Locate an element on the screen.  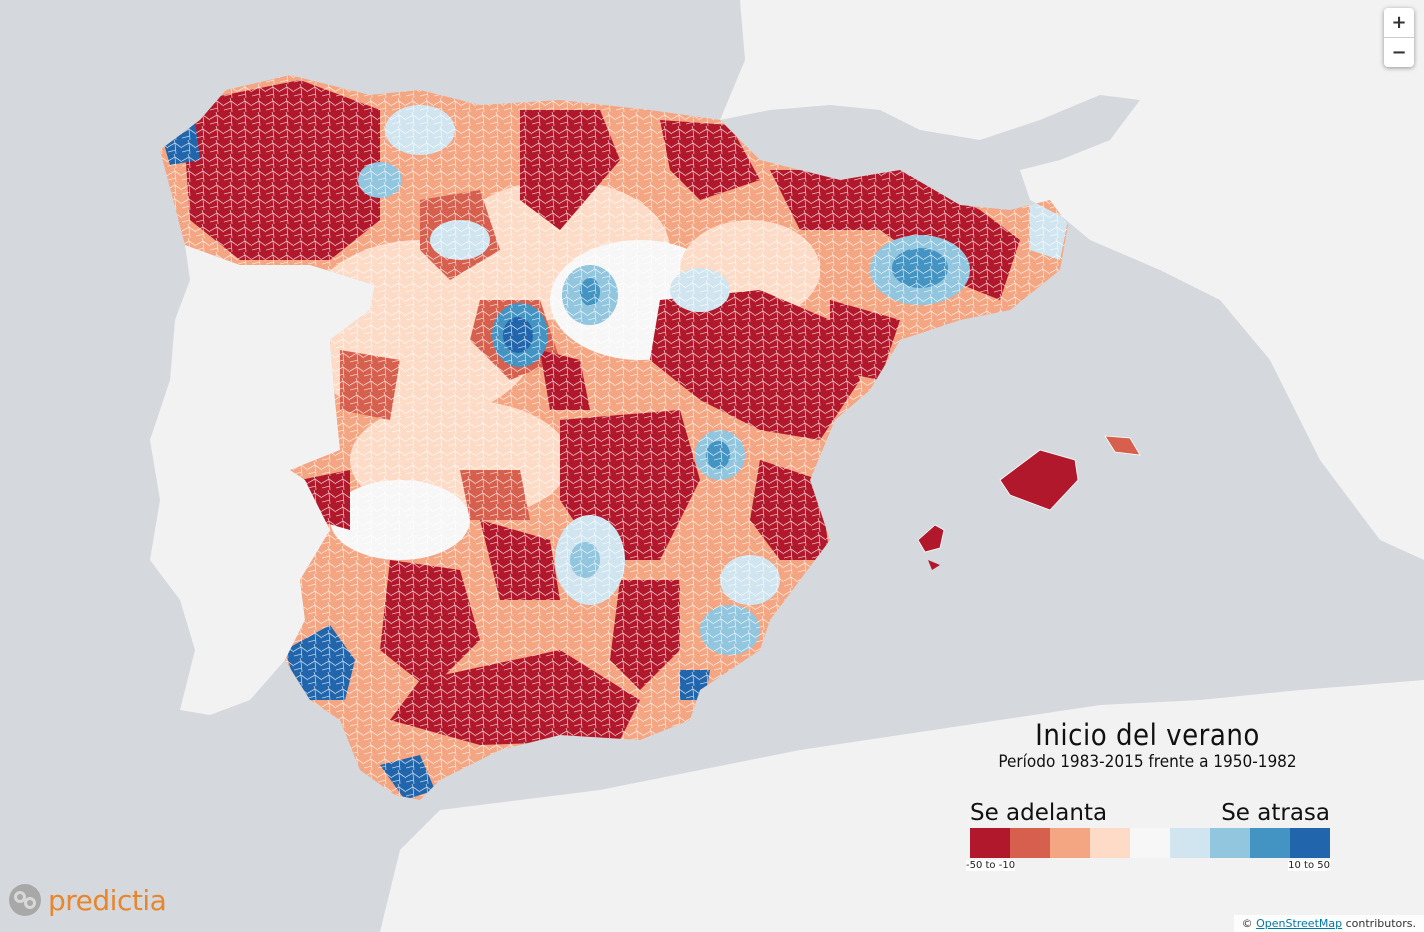
portugal-land is located at coordinates (262, 480).